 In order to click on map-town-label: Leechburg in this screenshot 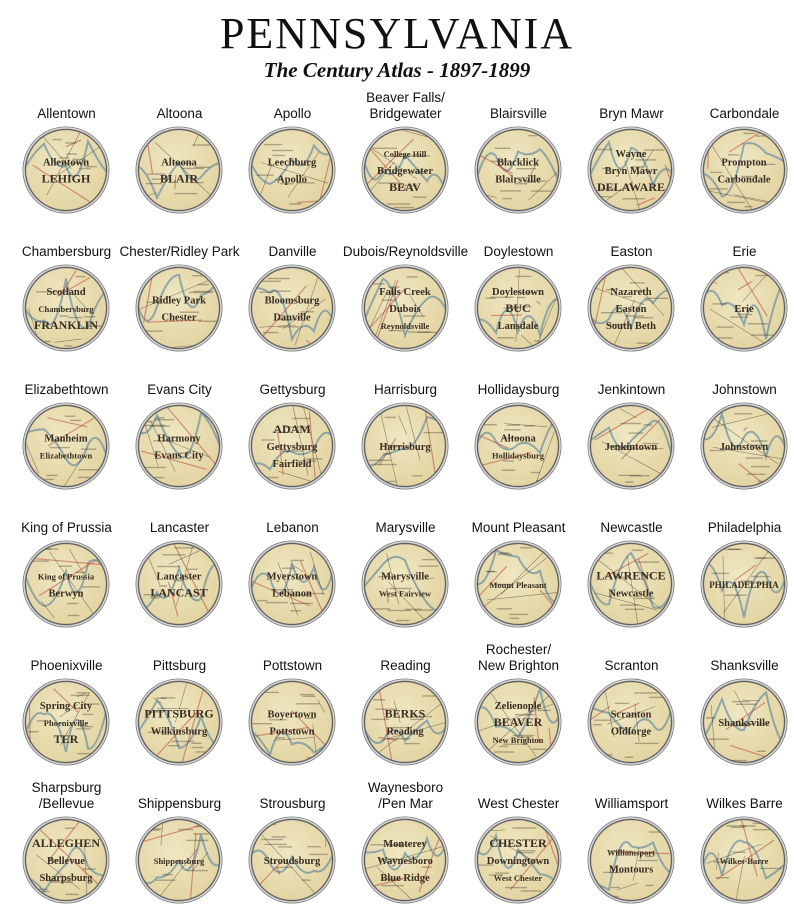, I will do `click(292, 163)`.